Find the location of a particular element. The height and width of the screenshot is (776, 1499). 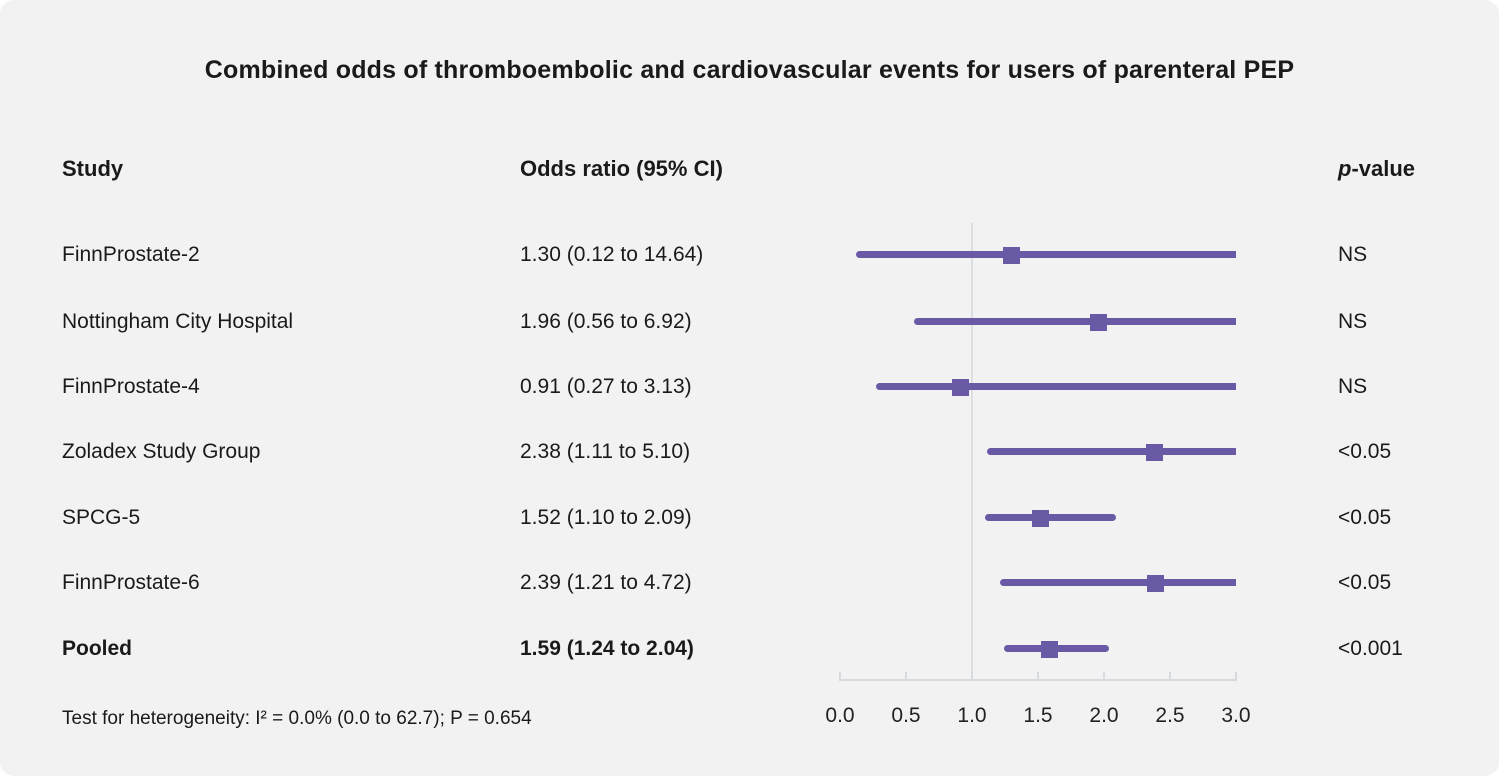

odds-ratio-value: 2.38 (1.11 to 5.10) is located at coordinates (605, 451).